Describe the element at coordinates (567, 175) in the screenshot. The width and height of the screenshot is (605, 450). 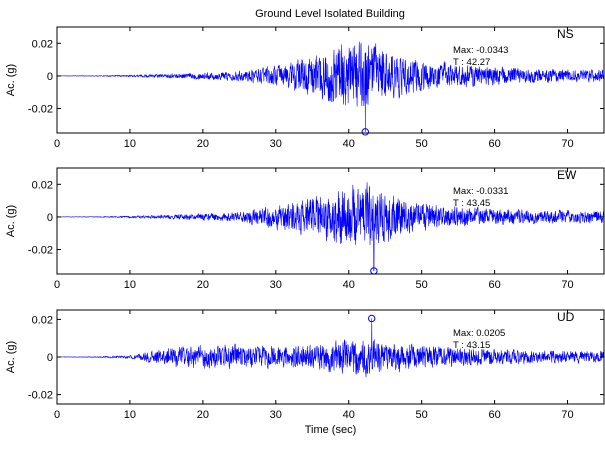
I see `component-label: EW` at that location.